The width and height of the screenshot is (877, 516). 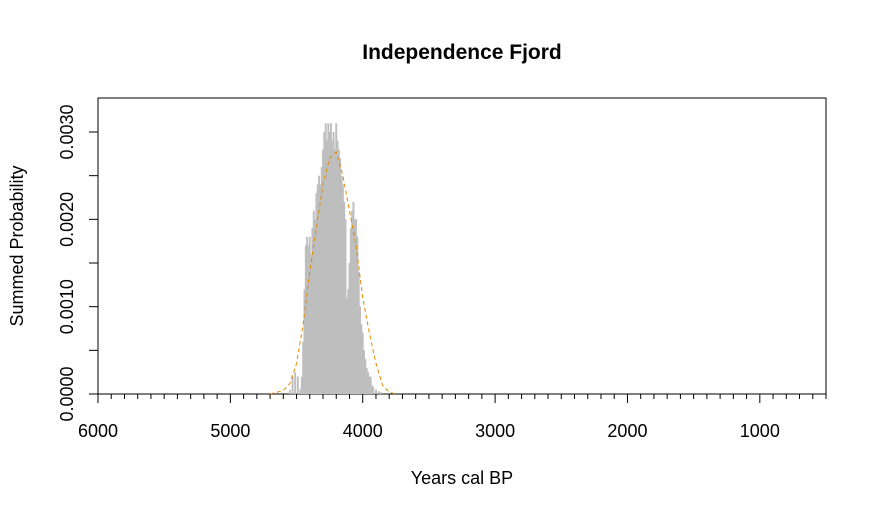 What do you see at coordinates (67, 131) in the screenshot?
I see `y-tick-label: 0.0030` at bounding box center [67, 131].